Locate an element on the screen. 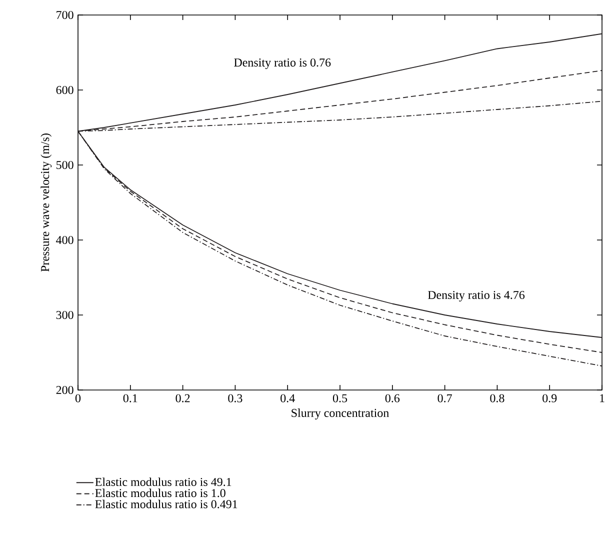 This screenshot has width=609, height=555. y-tick-label: 300 is located at coordinates (65, 315).